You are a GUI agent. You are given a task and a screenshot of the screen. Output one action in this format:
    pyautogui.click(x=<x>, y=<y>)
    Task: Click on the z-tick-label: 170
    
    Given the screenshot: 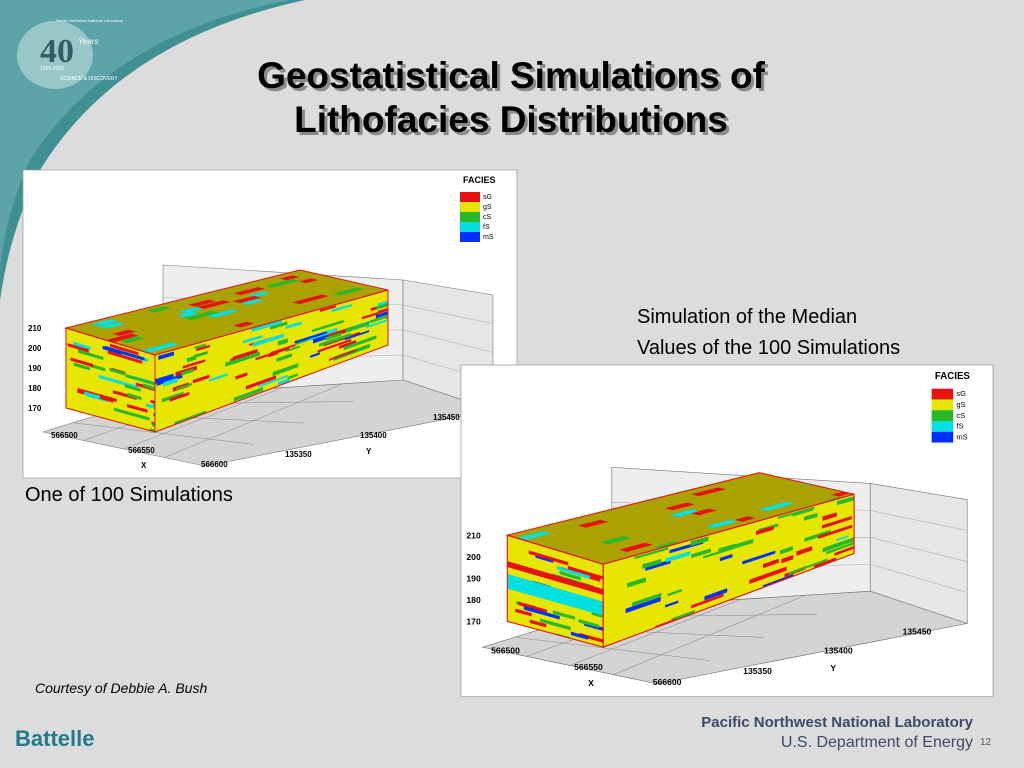 What is the action you would take?
    pyautogui.click(x=473, y=622)
    